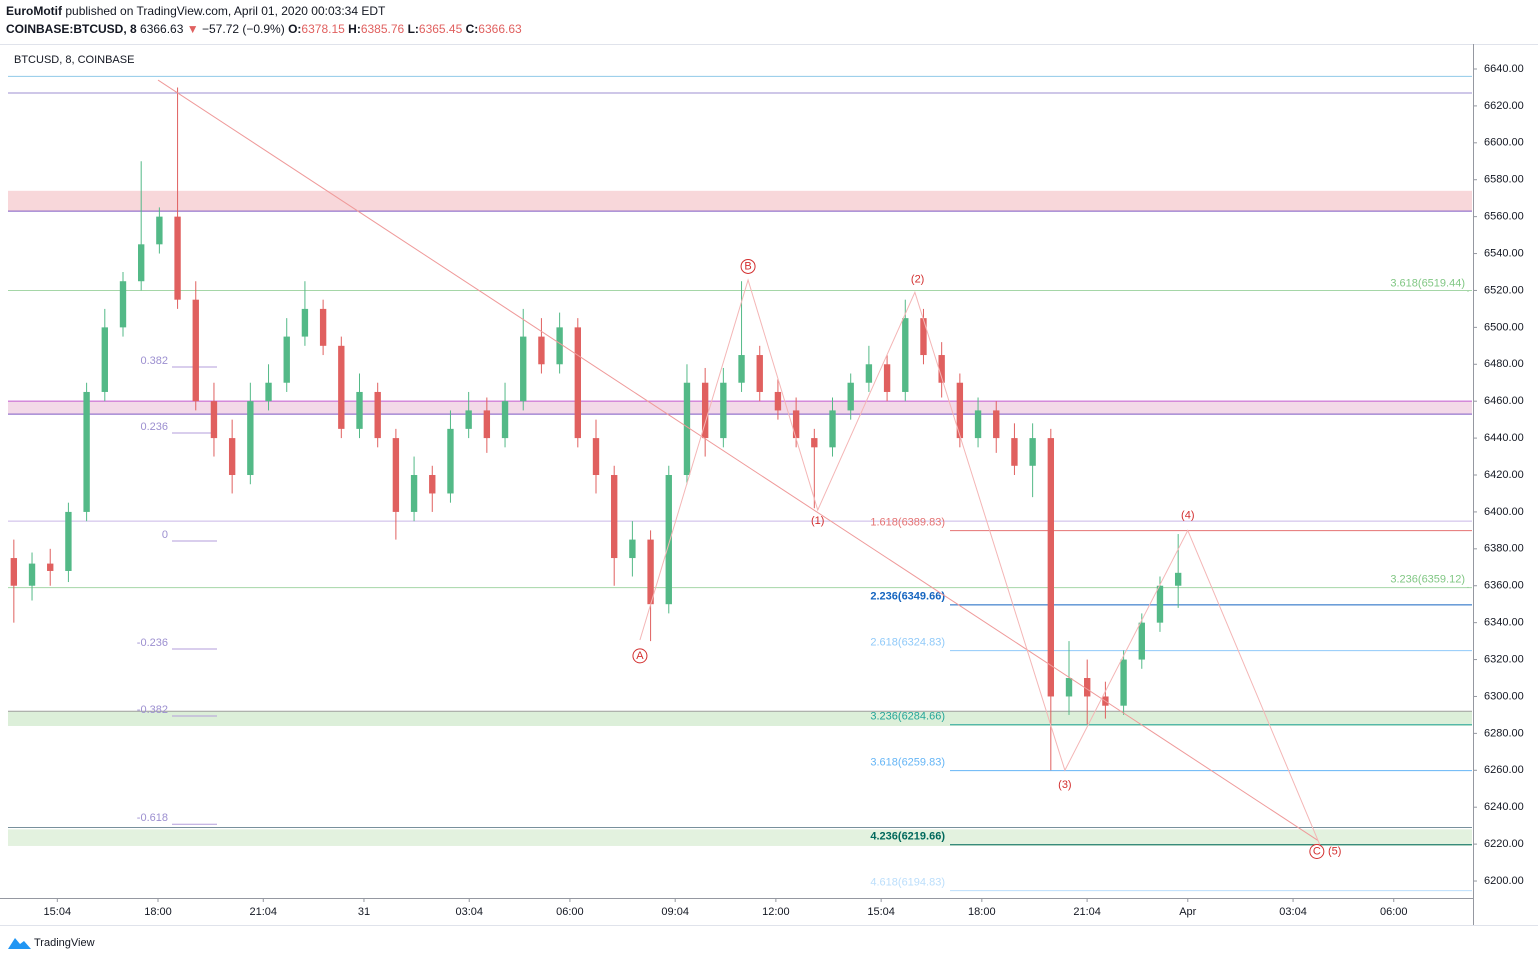  What do you see at coordinates (1504, 512) in the screenshot?
I see `y-tick-label: 6400.00` at bounding box center [1504, 512].